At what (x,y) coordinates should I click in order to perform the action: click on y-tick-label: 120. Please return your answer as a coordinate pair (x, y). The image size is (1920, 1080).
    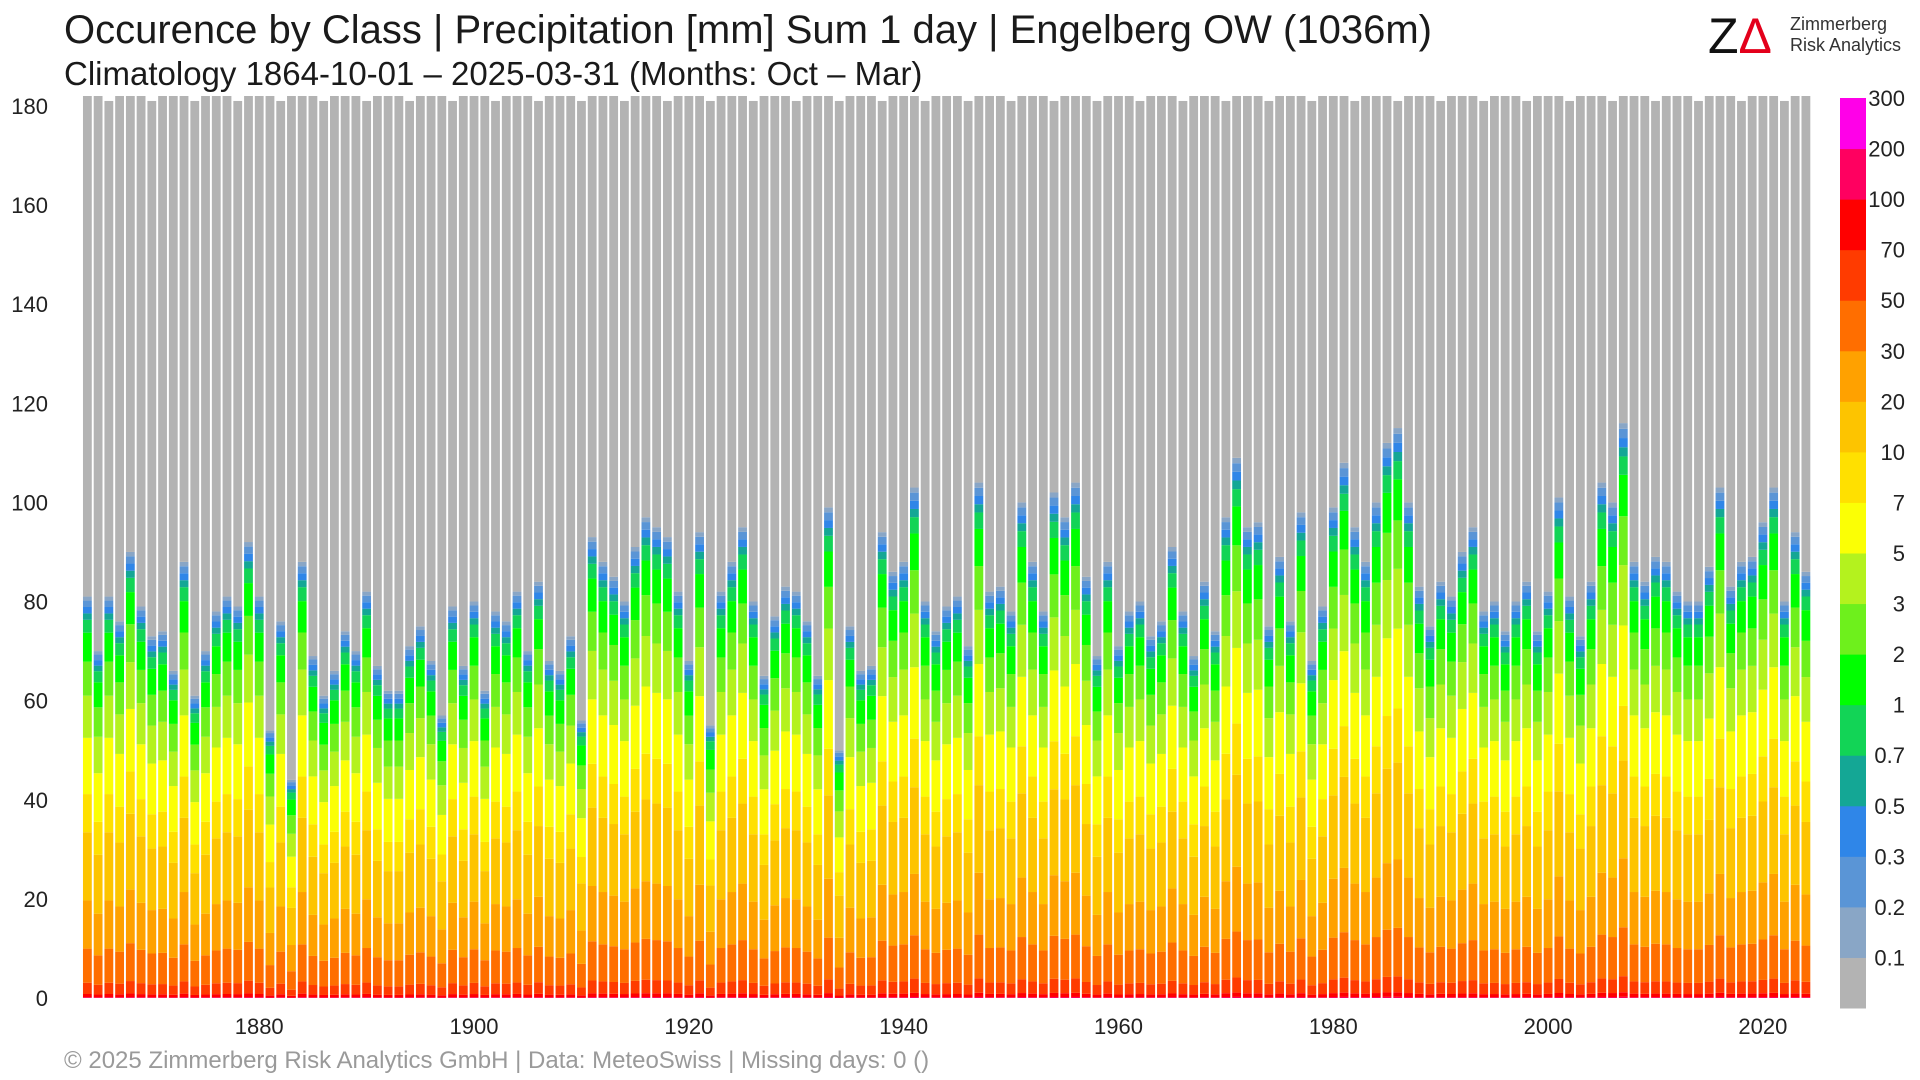
    Looking at the image, I should click on (29, 403).